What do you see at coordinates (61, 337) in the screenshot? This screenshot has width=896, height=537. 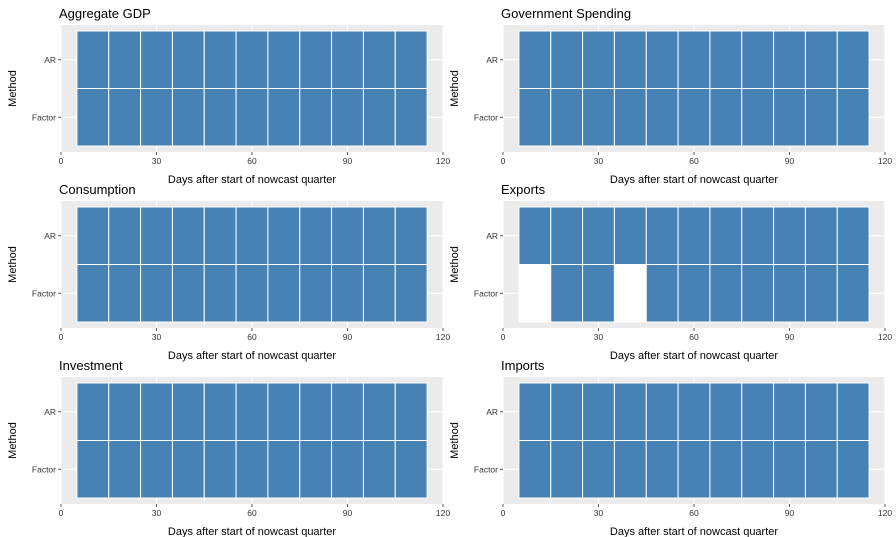 I see `x-tick-label: 0` at bounding box center [61, 337].